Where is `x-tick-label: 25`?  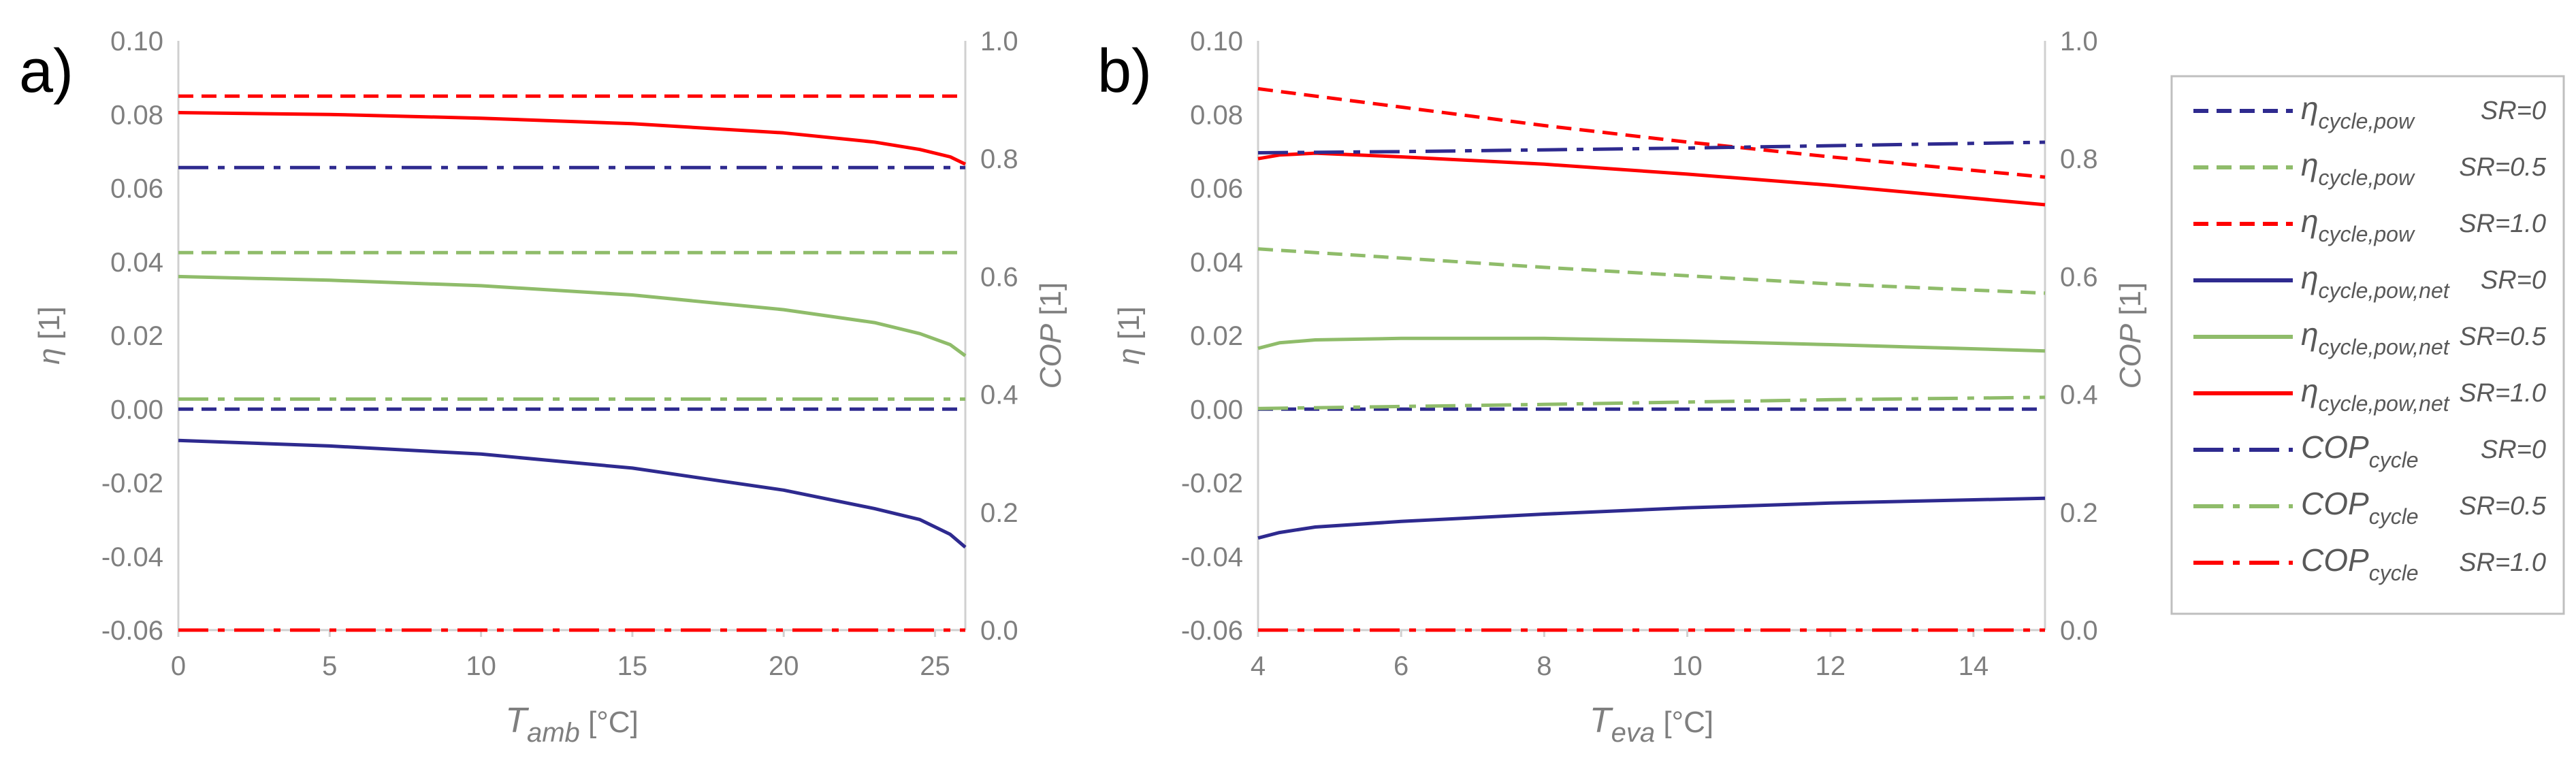 x-tick-label: 25 is located at coordinates (935, 666).